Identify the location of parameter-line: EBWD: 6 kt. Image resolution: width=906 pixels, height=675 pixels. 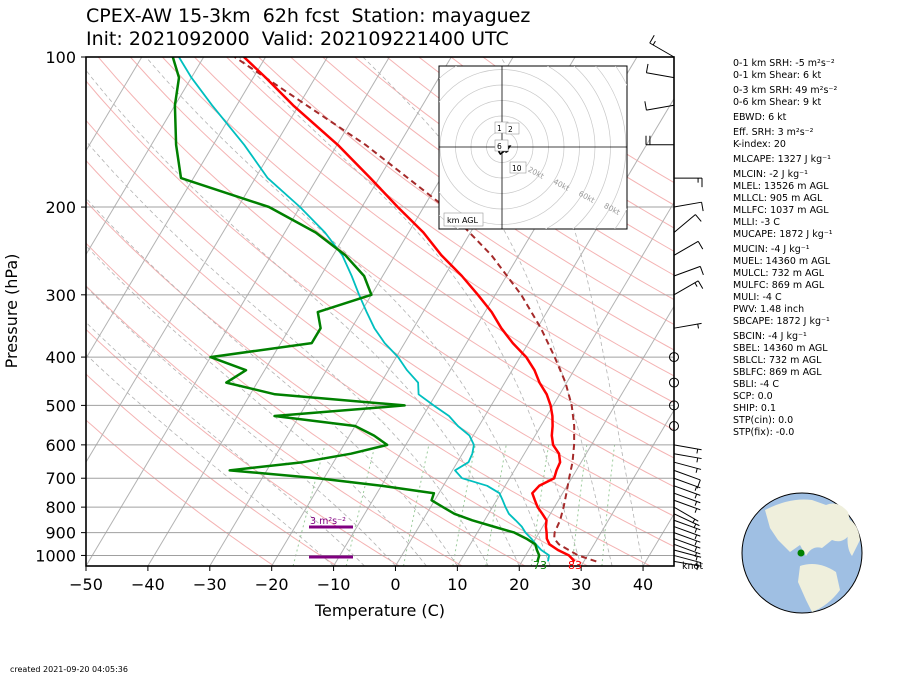
(760, 117).